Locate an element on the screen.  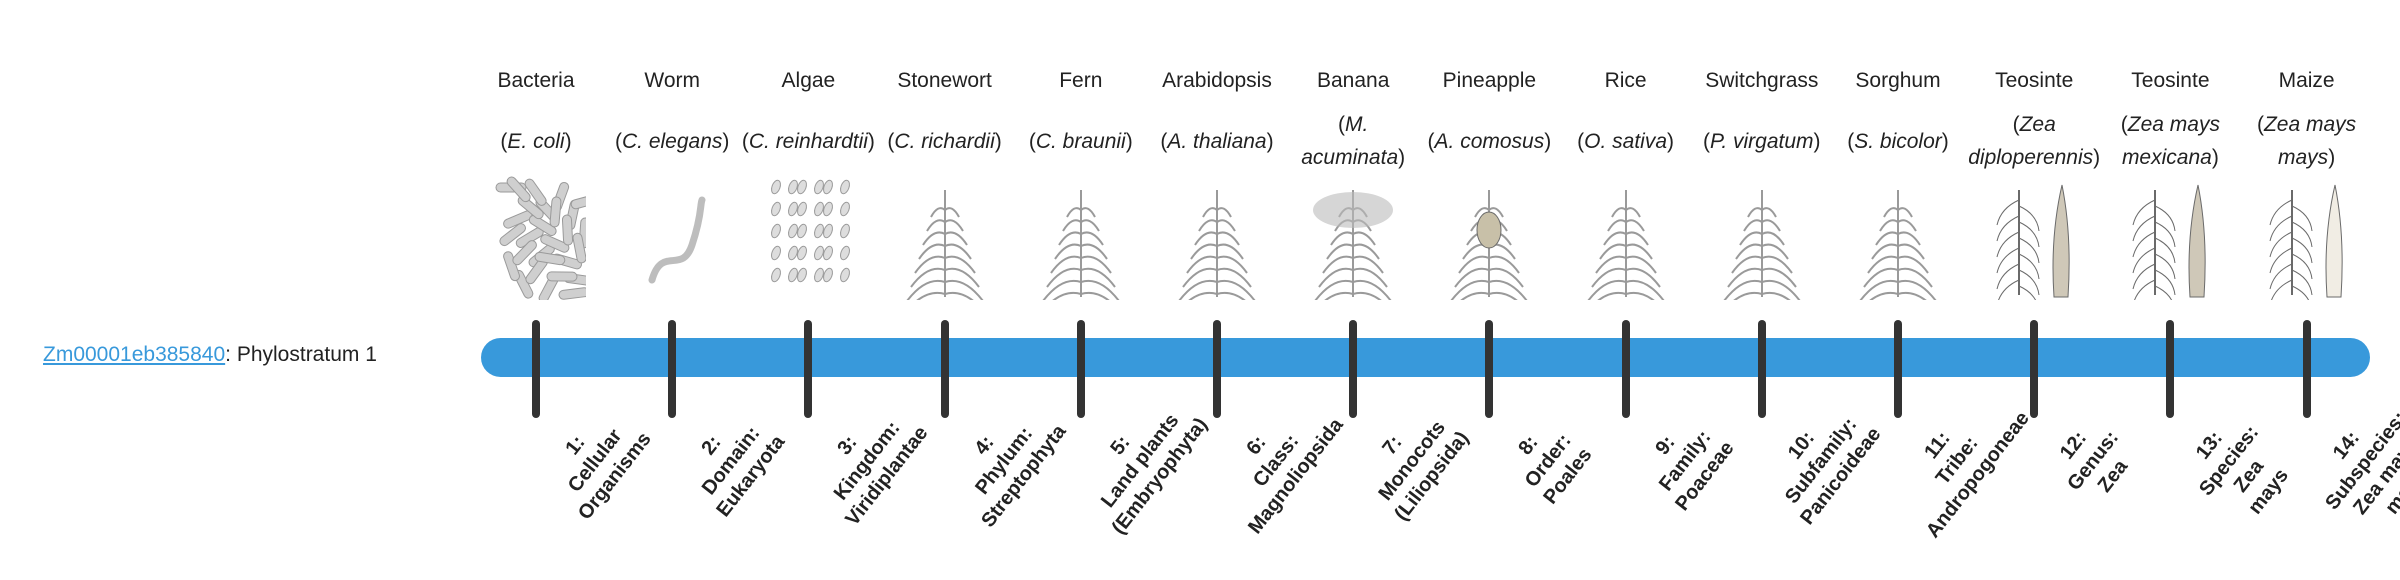
species-binomial: Zea mays mays is located at coordinates (2310, 141).